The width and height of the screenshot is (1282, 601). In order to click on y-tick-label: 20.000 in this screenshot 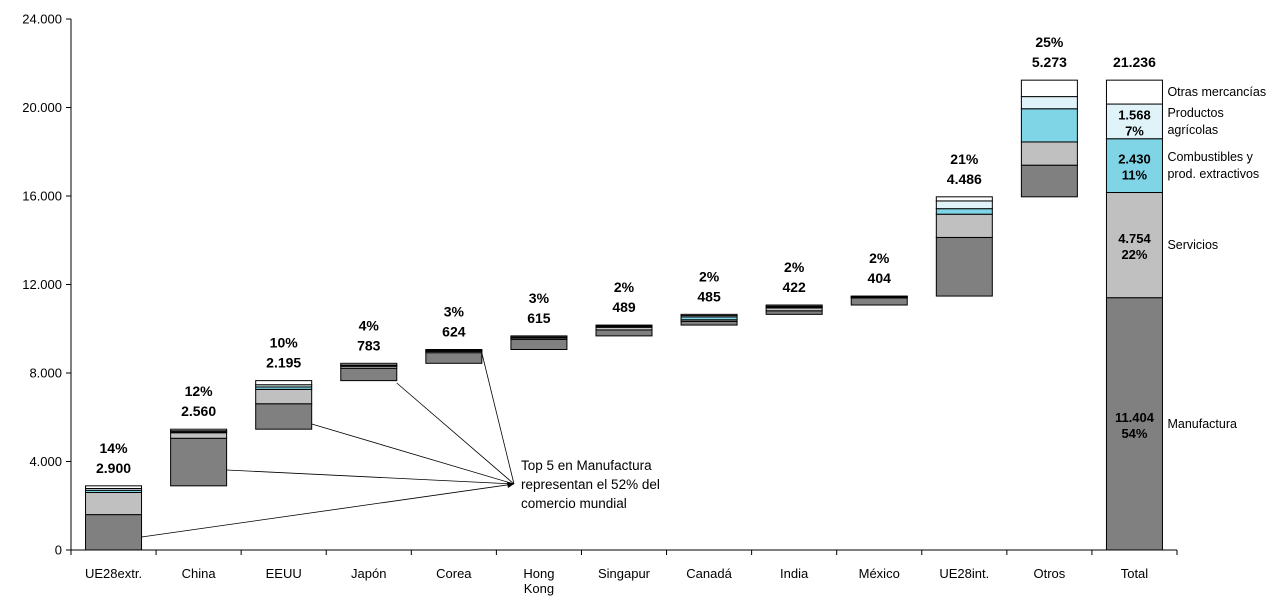, I will do `click(42, 107)`.